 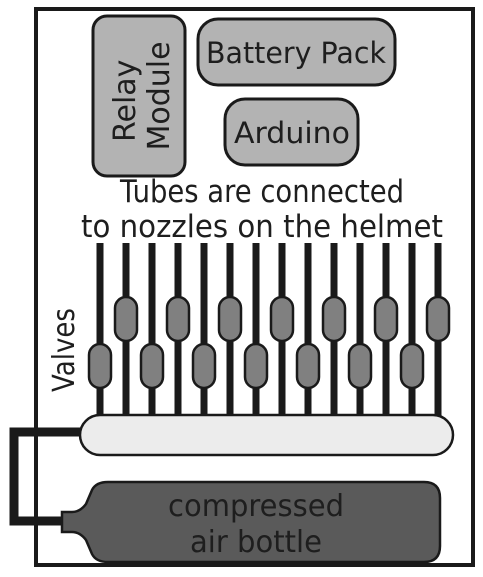 I want to click on relay-module-line2: Module, so click(x=159, y=95).